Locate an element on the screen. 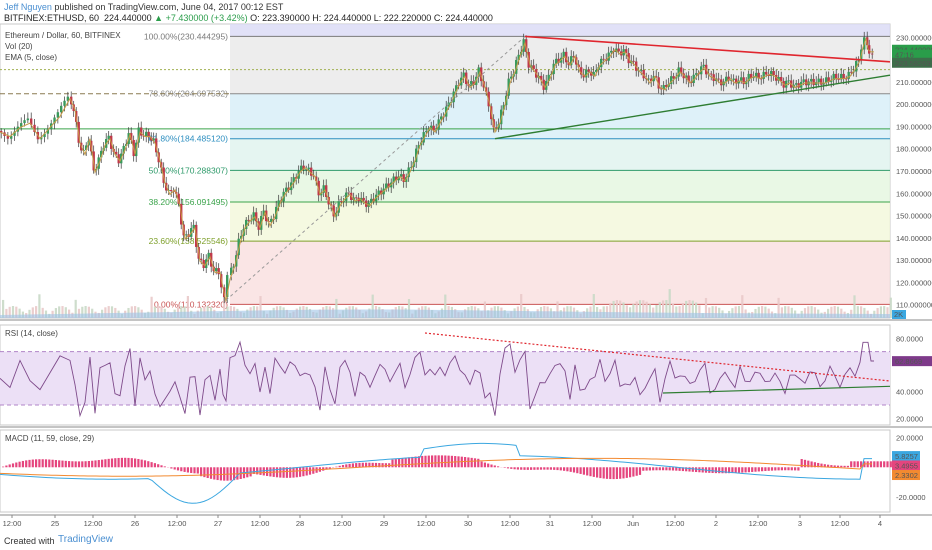  fib-label: 100.00%(230.444295) is located at coordinates (186, 36).